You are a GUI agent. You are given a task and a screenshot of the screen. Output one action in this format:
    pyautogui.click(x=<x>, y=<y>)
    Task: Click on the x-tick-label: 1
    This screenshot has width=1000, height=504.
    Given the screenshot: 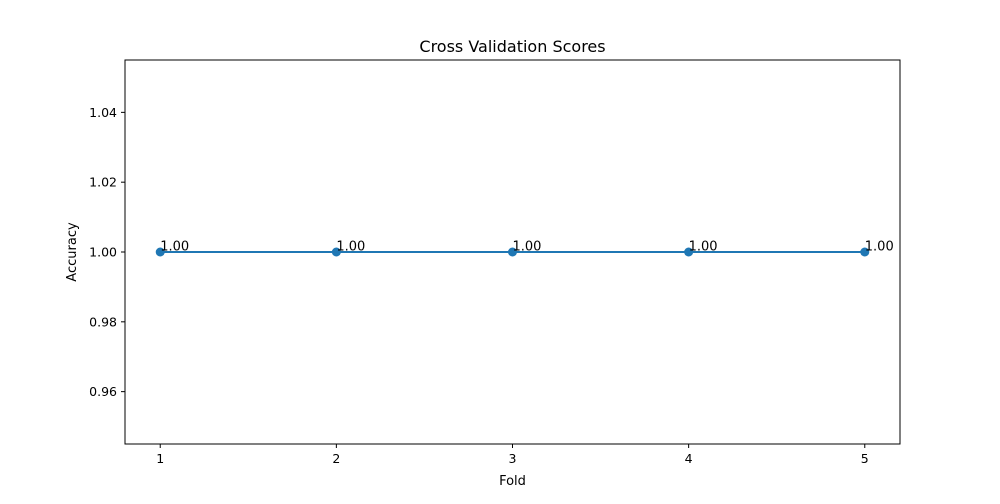 What is the action you would take?
    pyautogui.click(x=160, y=458)
    